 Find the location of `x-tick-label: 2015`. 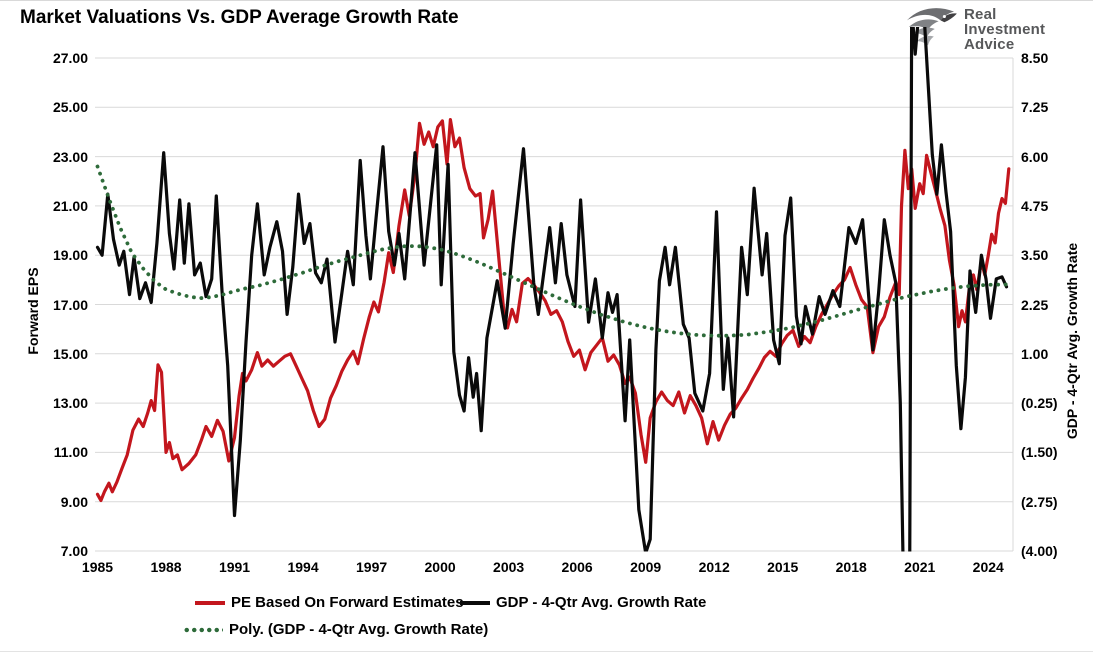

x-tick-label: 2015 is located at coordinates (783, 567).